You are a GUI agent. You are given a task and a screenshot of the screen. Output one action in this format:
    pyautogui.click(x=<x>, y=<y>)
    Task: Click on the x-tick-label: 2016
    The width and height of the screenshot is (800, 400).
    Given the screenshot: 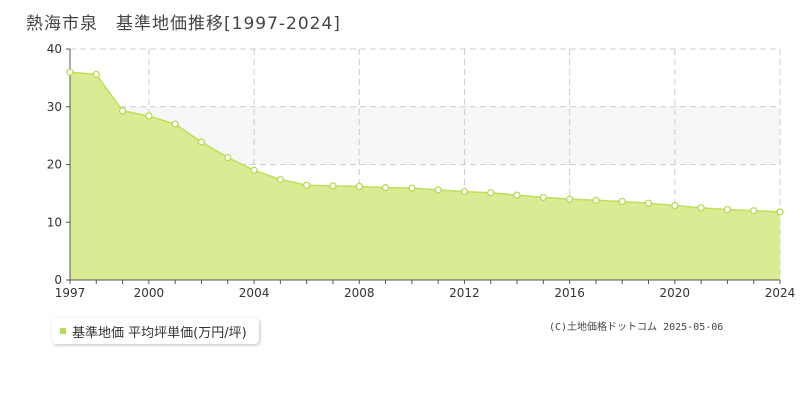 What is the action you would take?
    pyautogui.click(x=569, y=293)
    